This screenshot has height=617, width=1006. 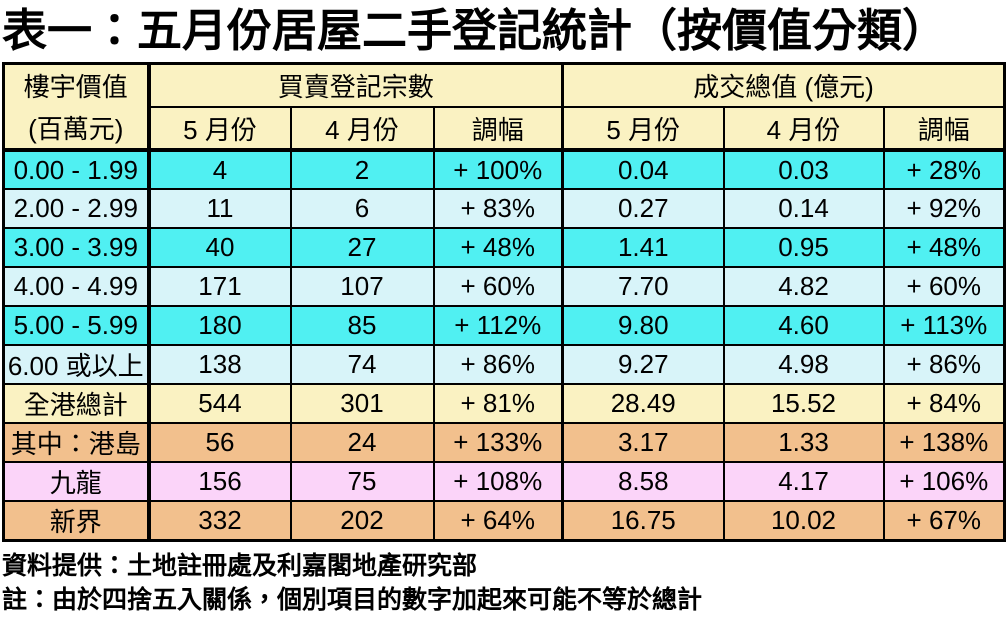 What do you see at coordinates (76, 521) in the screenshot?
I see `row-label: 新界` at bounding box center [76, 521].